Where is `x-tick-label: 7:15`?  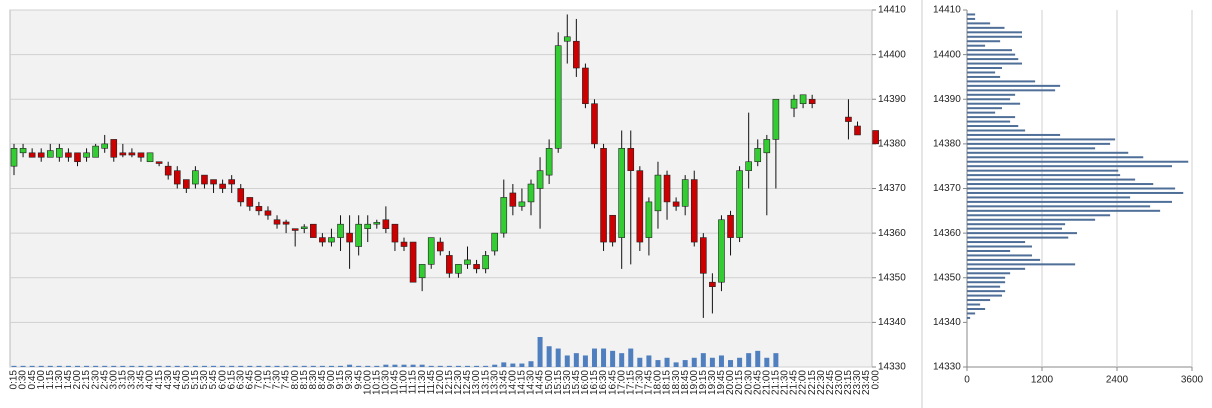 x-tick-label: 7:15 is located at coordinates (268, 380).